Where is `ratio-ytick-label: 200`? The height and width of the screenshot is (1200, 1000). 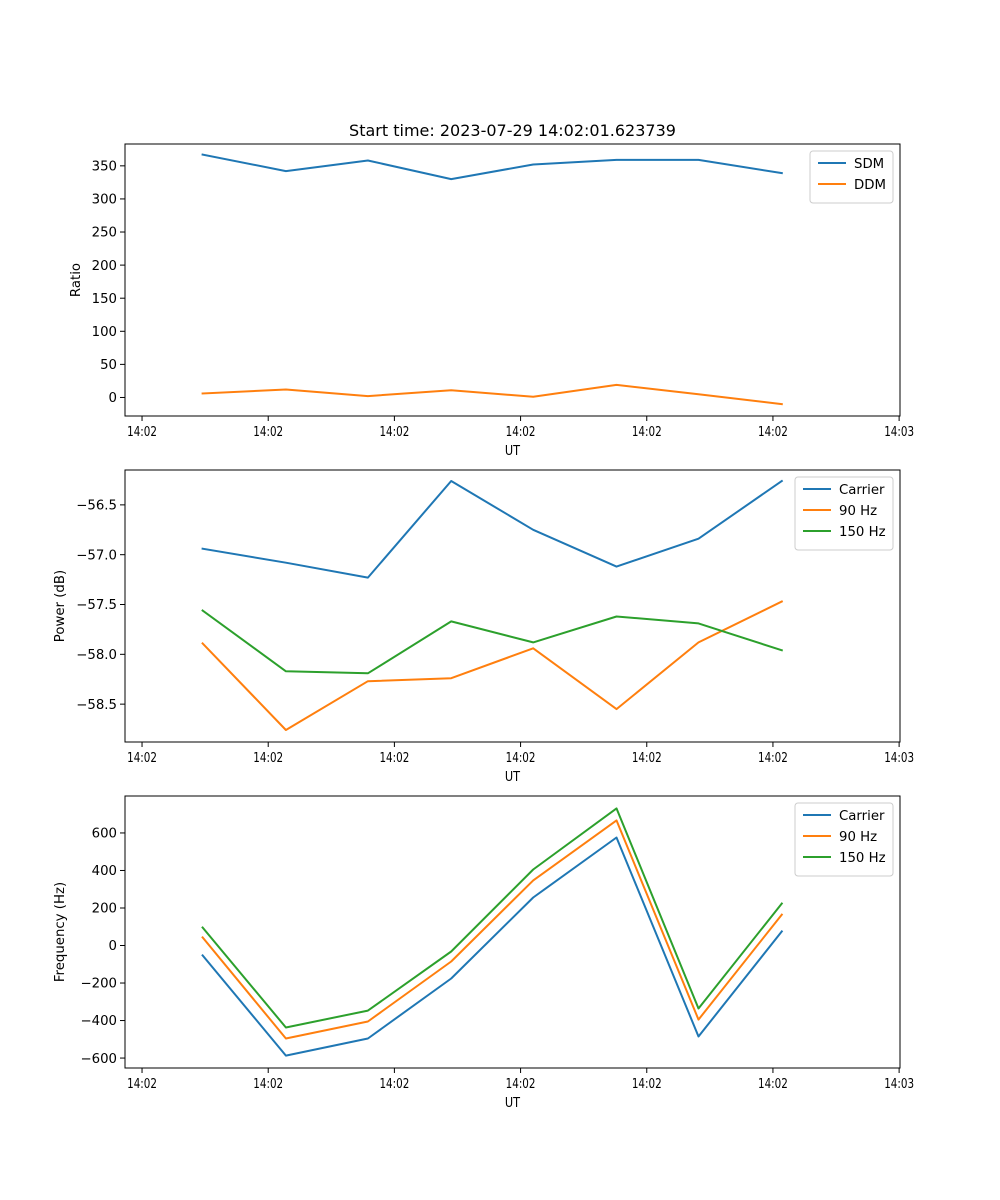 ratio-ytick-label: 200 is located at coordinates (104, 266).